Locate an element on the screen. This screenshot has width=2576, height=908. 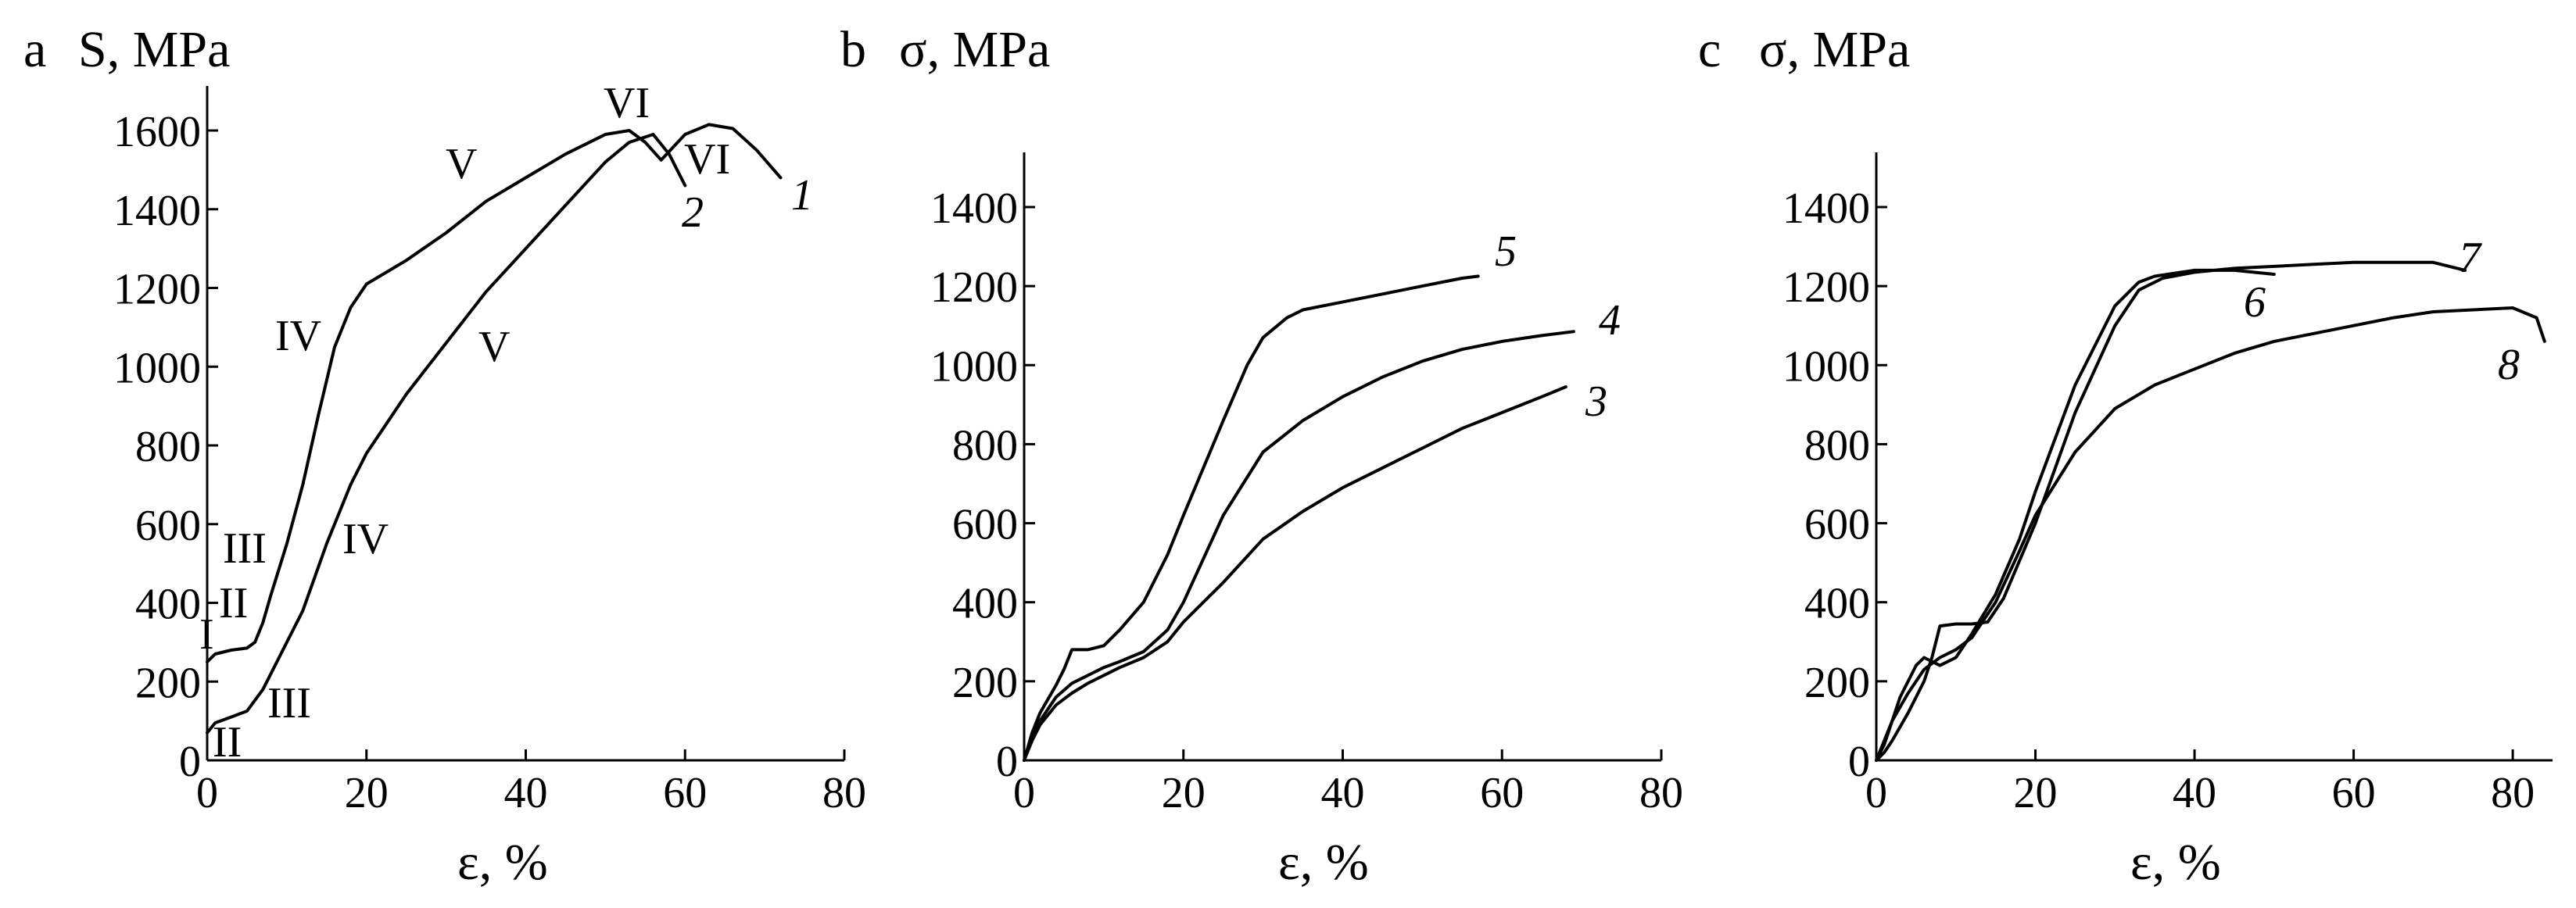
panel-c-xtick-label: 40 is located at coordinates (2194, 793).